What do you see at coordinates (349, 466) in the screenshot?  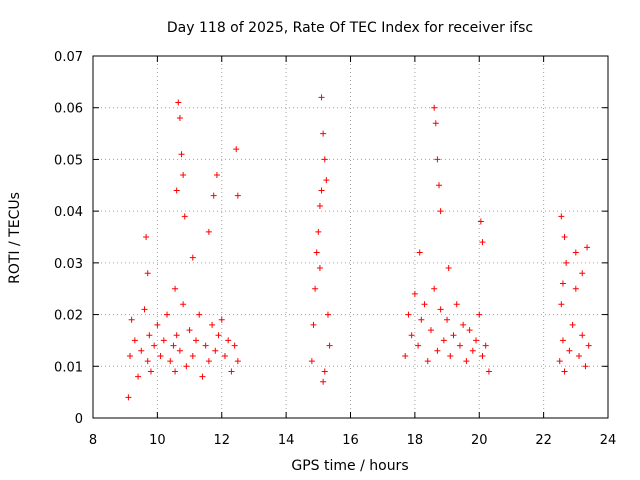 I see `x-axis-label: GPS time / hours` at bounding box center [349, 466].